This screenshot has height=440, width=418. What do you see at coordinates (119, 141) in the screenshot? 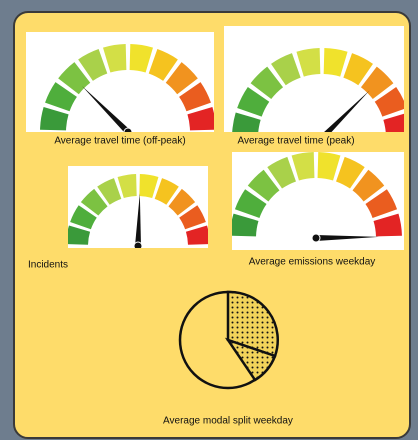
I see `gauge-label: Average travel time (off-peak)` at bounding box center [119, 141].